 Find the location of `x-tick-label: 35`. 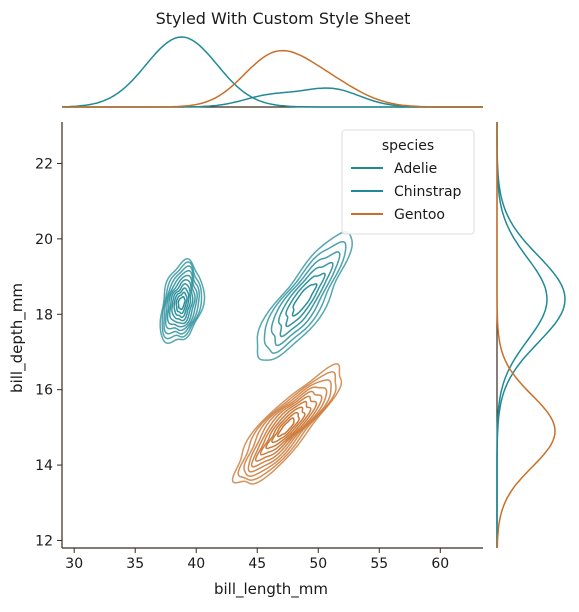

x-tick-label: 35 is located at coordinates (135, 564).